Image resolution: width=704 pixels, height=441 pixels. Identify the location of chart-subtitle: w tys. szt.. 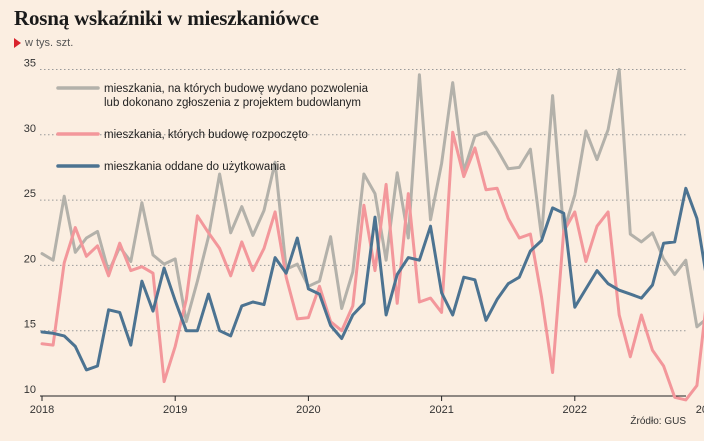
(43, 43).